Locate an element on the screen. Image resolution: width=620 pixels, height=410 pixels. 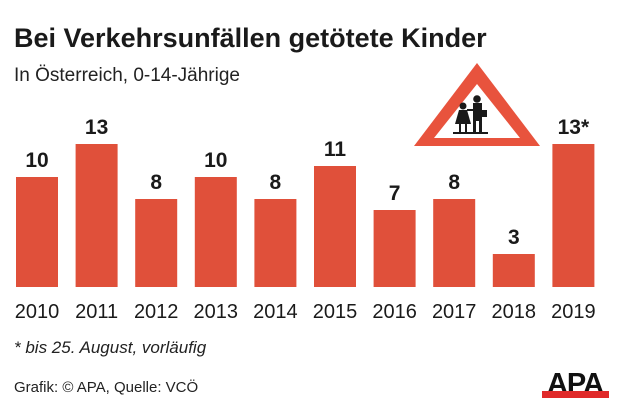
school-children-warning-sign-icon is located at coordinates (477, 104).